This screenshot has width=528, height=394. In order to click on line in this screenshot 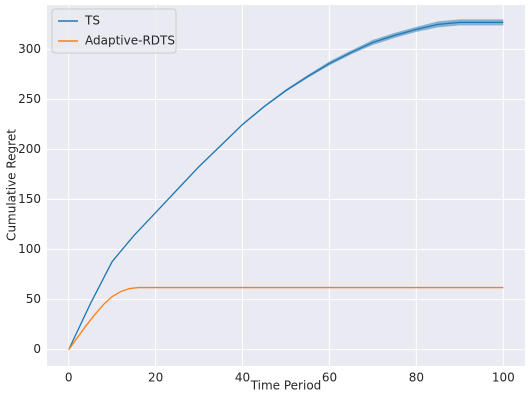, I will do `click(286, 318)`.